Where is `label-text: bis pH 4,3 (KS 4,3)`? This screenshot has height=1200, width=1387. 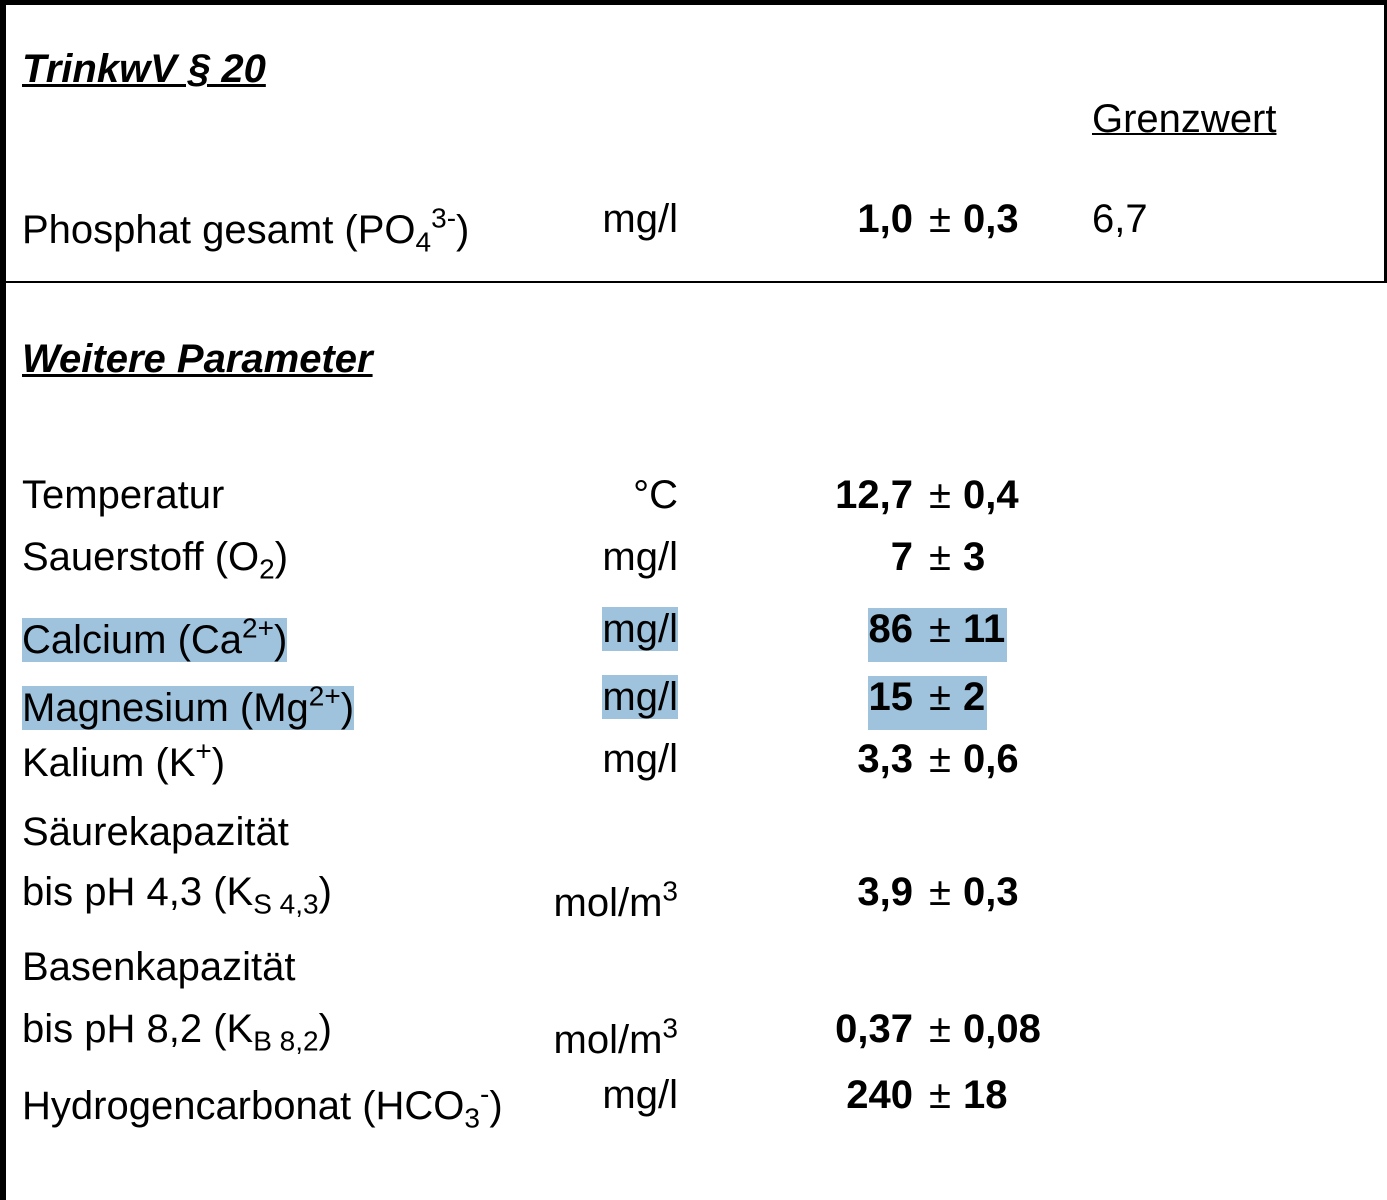 label-text: bis pH 4,3 (KS 4,3) is located at coordinates (177, 894).